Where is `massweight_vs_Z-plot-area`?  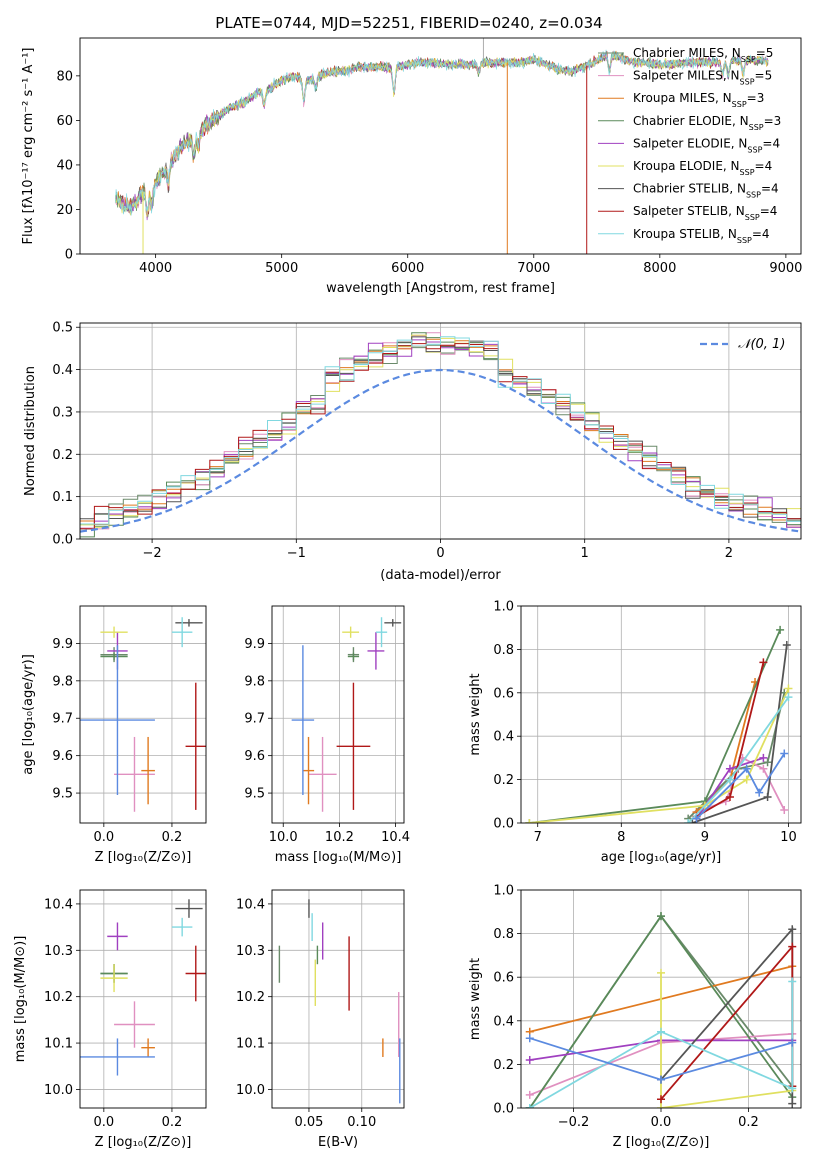
massweight_vs_Z-plot-area is located at coordinates (661, 1010).